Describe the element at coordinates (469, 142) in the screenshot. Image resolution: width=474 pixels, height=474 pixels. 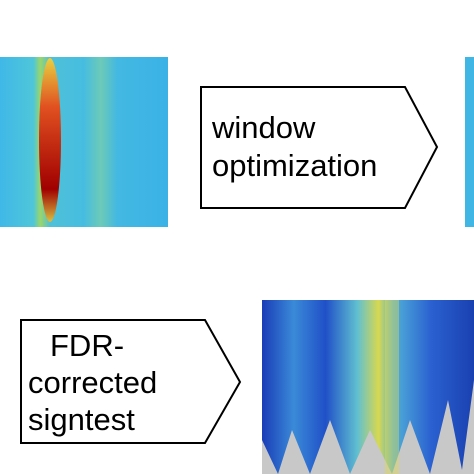
I see `heatmap-right-edge` at that location.